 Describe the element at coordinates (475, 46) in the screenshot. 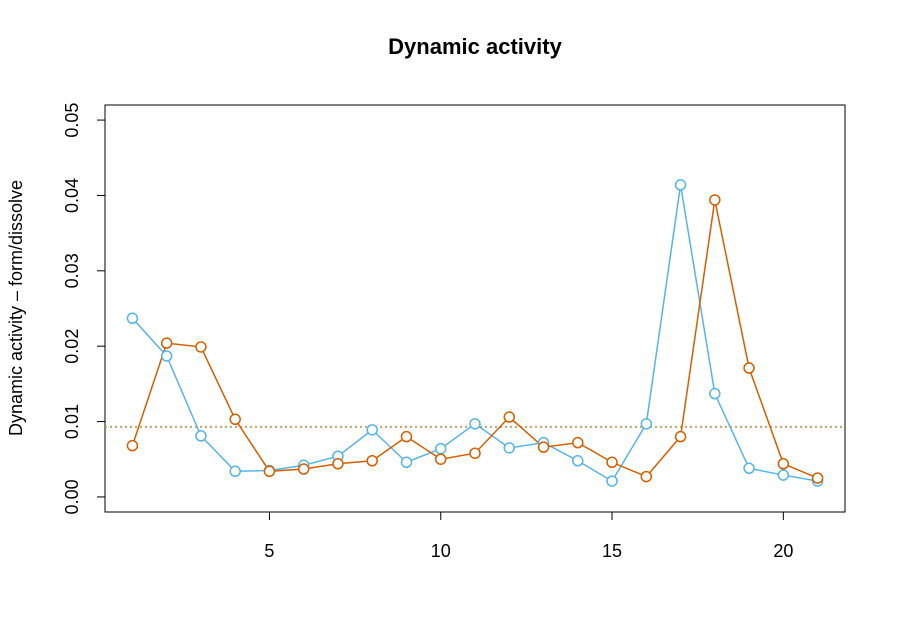

I see `chart-title: Dynamic activity` at that location.